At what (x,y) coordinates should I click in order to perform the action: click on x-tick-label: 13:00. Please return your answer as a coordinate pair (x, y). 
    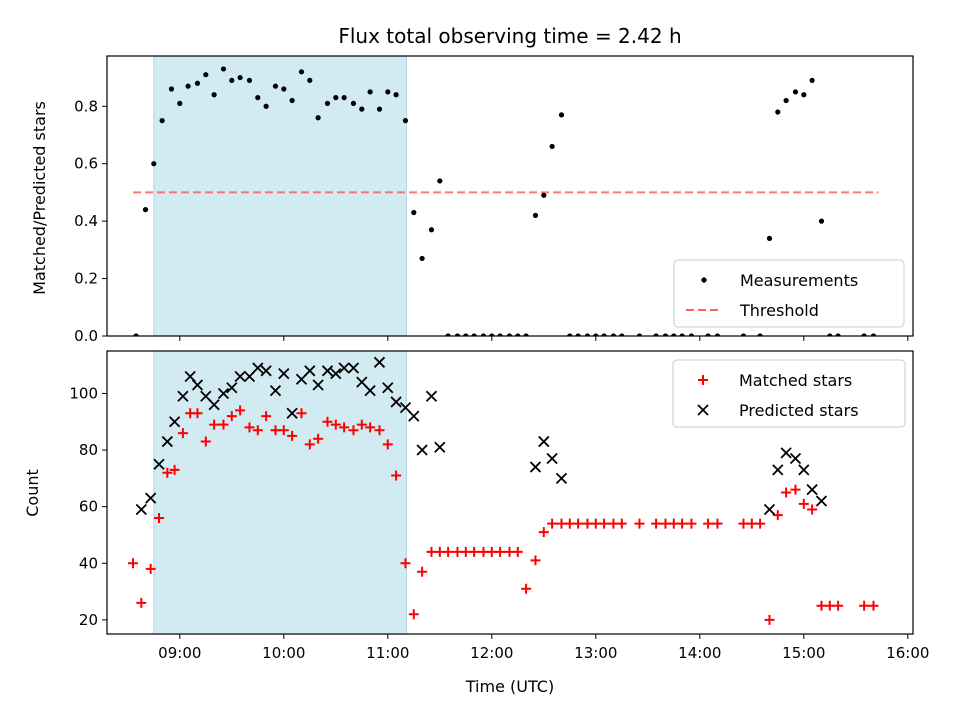
    Looking at the image, I should click on (595, 653).